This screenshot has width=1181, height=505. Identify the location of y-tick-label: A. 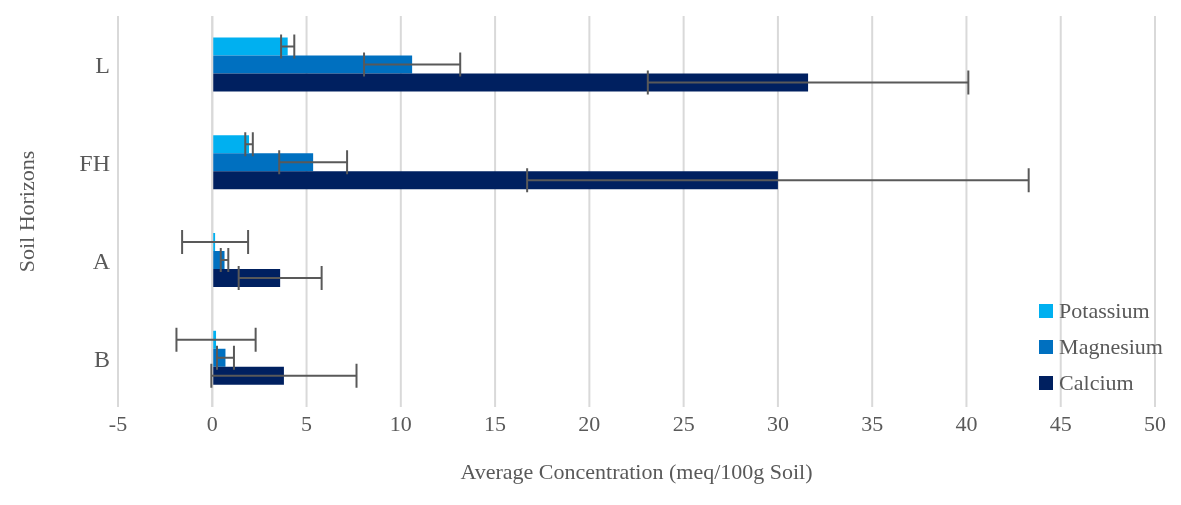
(101, 260).